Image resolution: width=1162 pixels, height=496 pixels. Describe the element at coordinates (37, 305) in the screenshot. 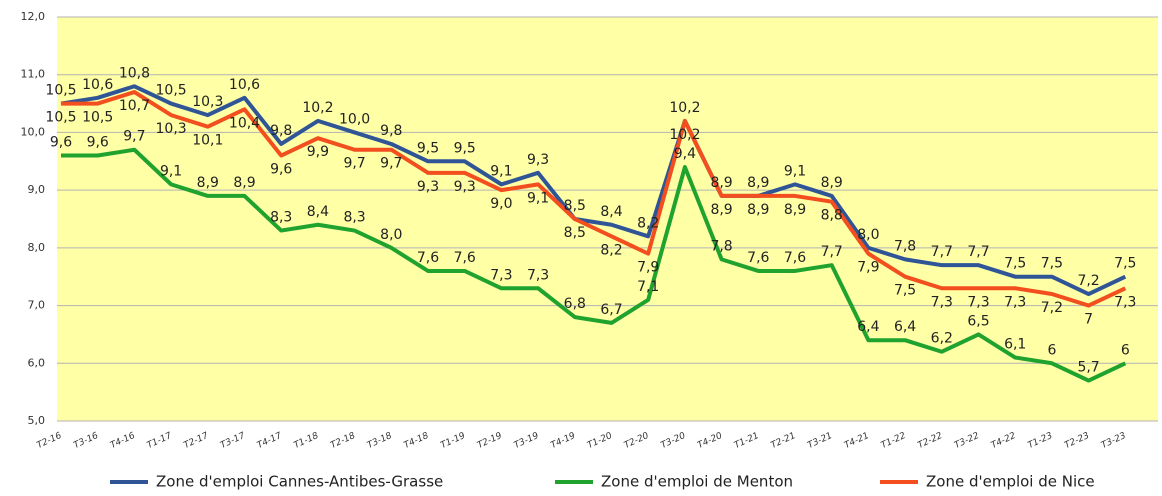

I see `y-tick-label: 7,0` at that location.